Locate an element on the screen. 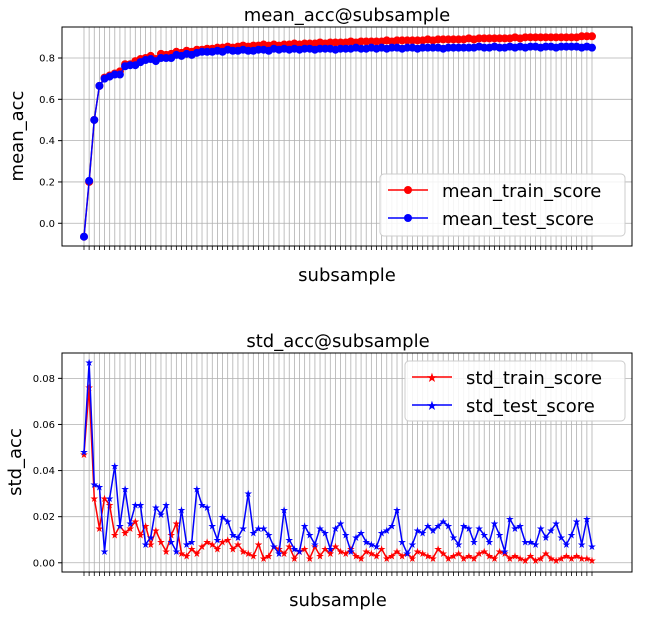 This screenshot has width=651, height=620. legend-marker: ★ is located at coordinates (432, 406).